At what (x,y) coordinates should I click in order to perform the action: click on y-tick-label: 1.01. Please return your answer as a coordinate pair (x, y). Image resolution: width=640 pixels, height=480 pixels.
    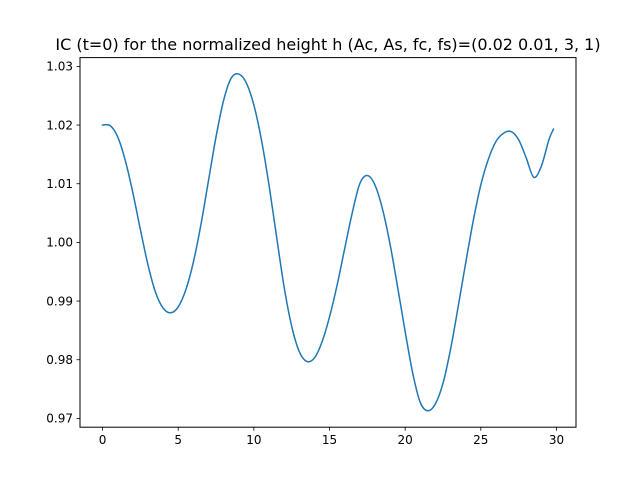
    Looking at the image, I should click on (59, 184).